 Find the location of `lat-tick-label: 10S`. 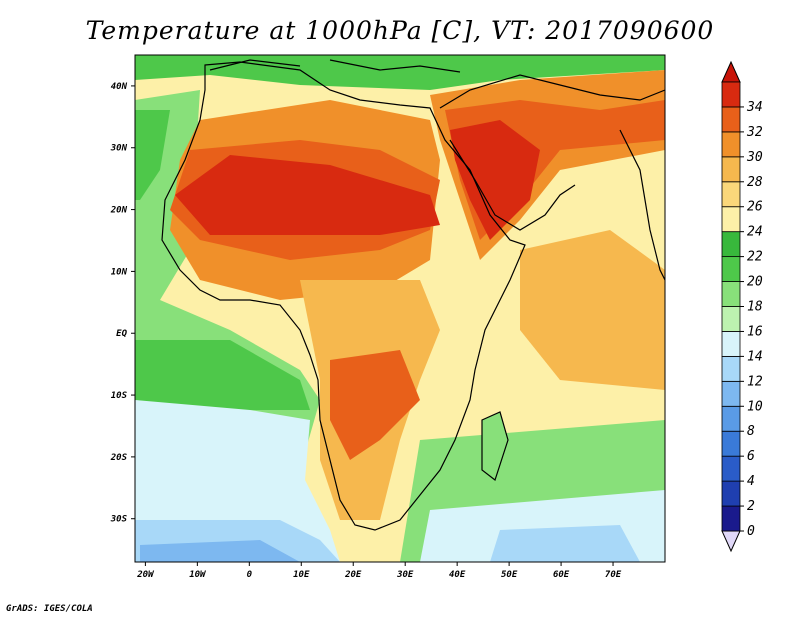

lat-tick-label: 10S is located at coordinates (119, 396).